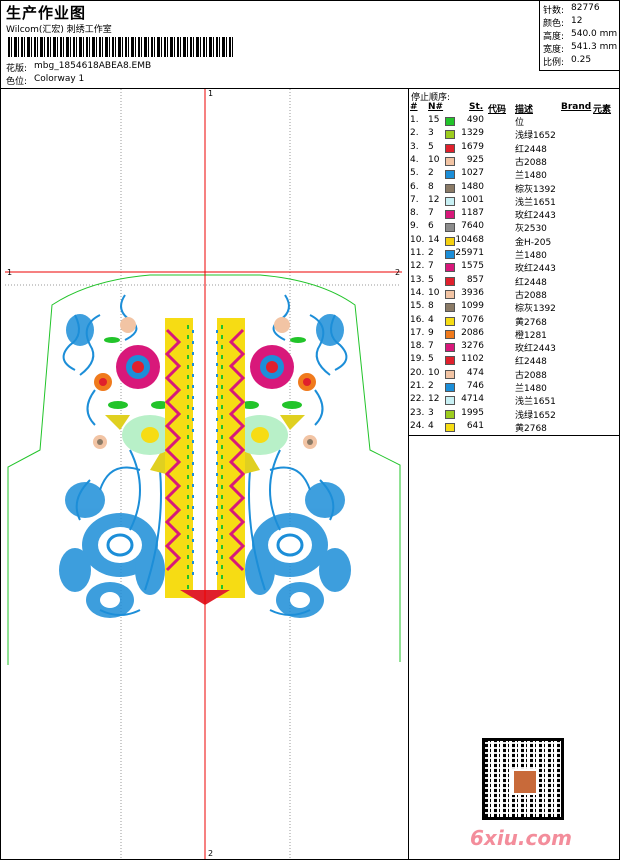 This screenshot has width=620, height=860. What do you see at coordinates (59, 79) in the screenshot?
I see `colorway: Colorway 1` at bounding box center [59, 79].